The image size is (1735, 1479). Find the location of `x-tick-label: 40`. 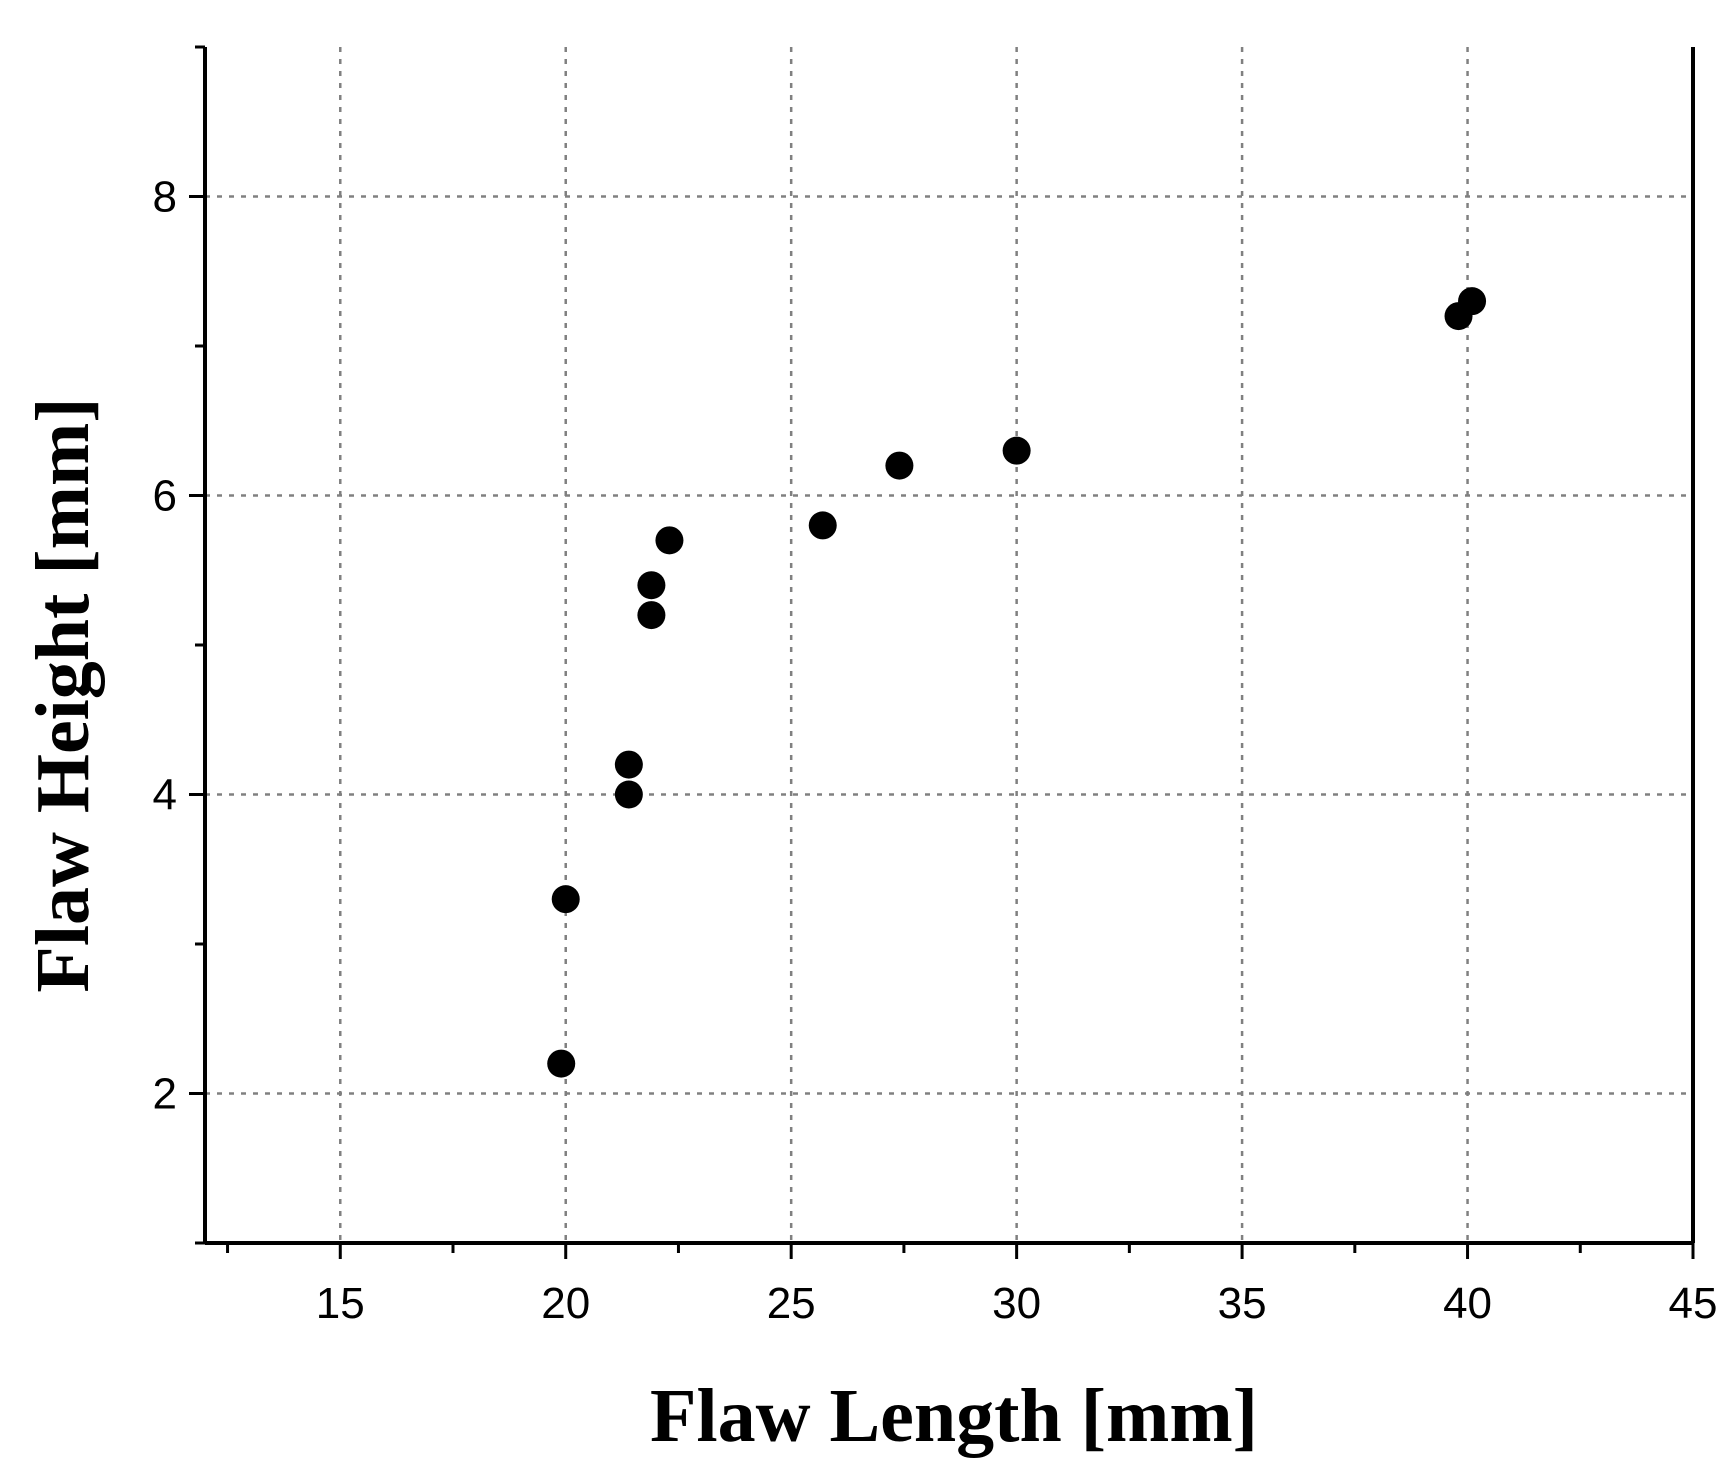

x-tick-label: 40 is located at coordinates (1467, 1303).